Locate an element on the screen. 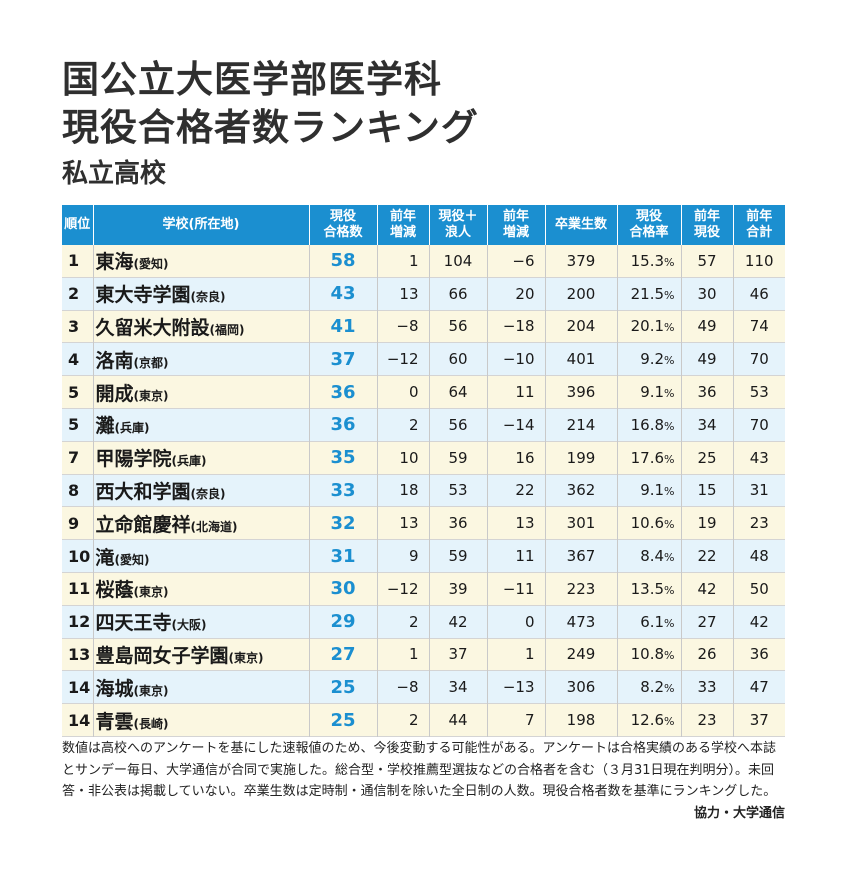 Image resolution: width=846 pixels, height=882 pixels. school-name: 久留米大附設 is located at coordinates (152, 327).